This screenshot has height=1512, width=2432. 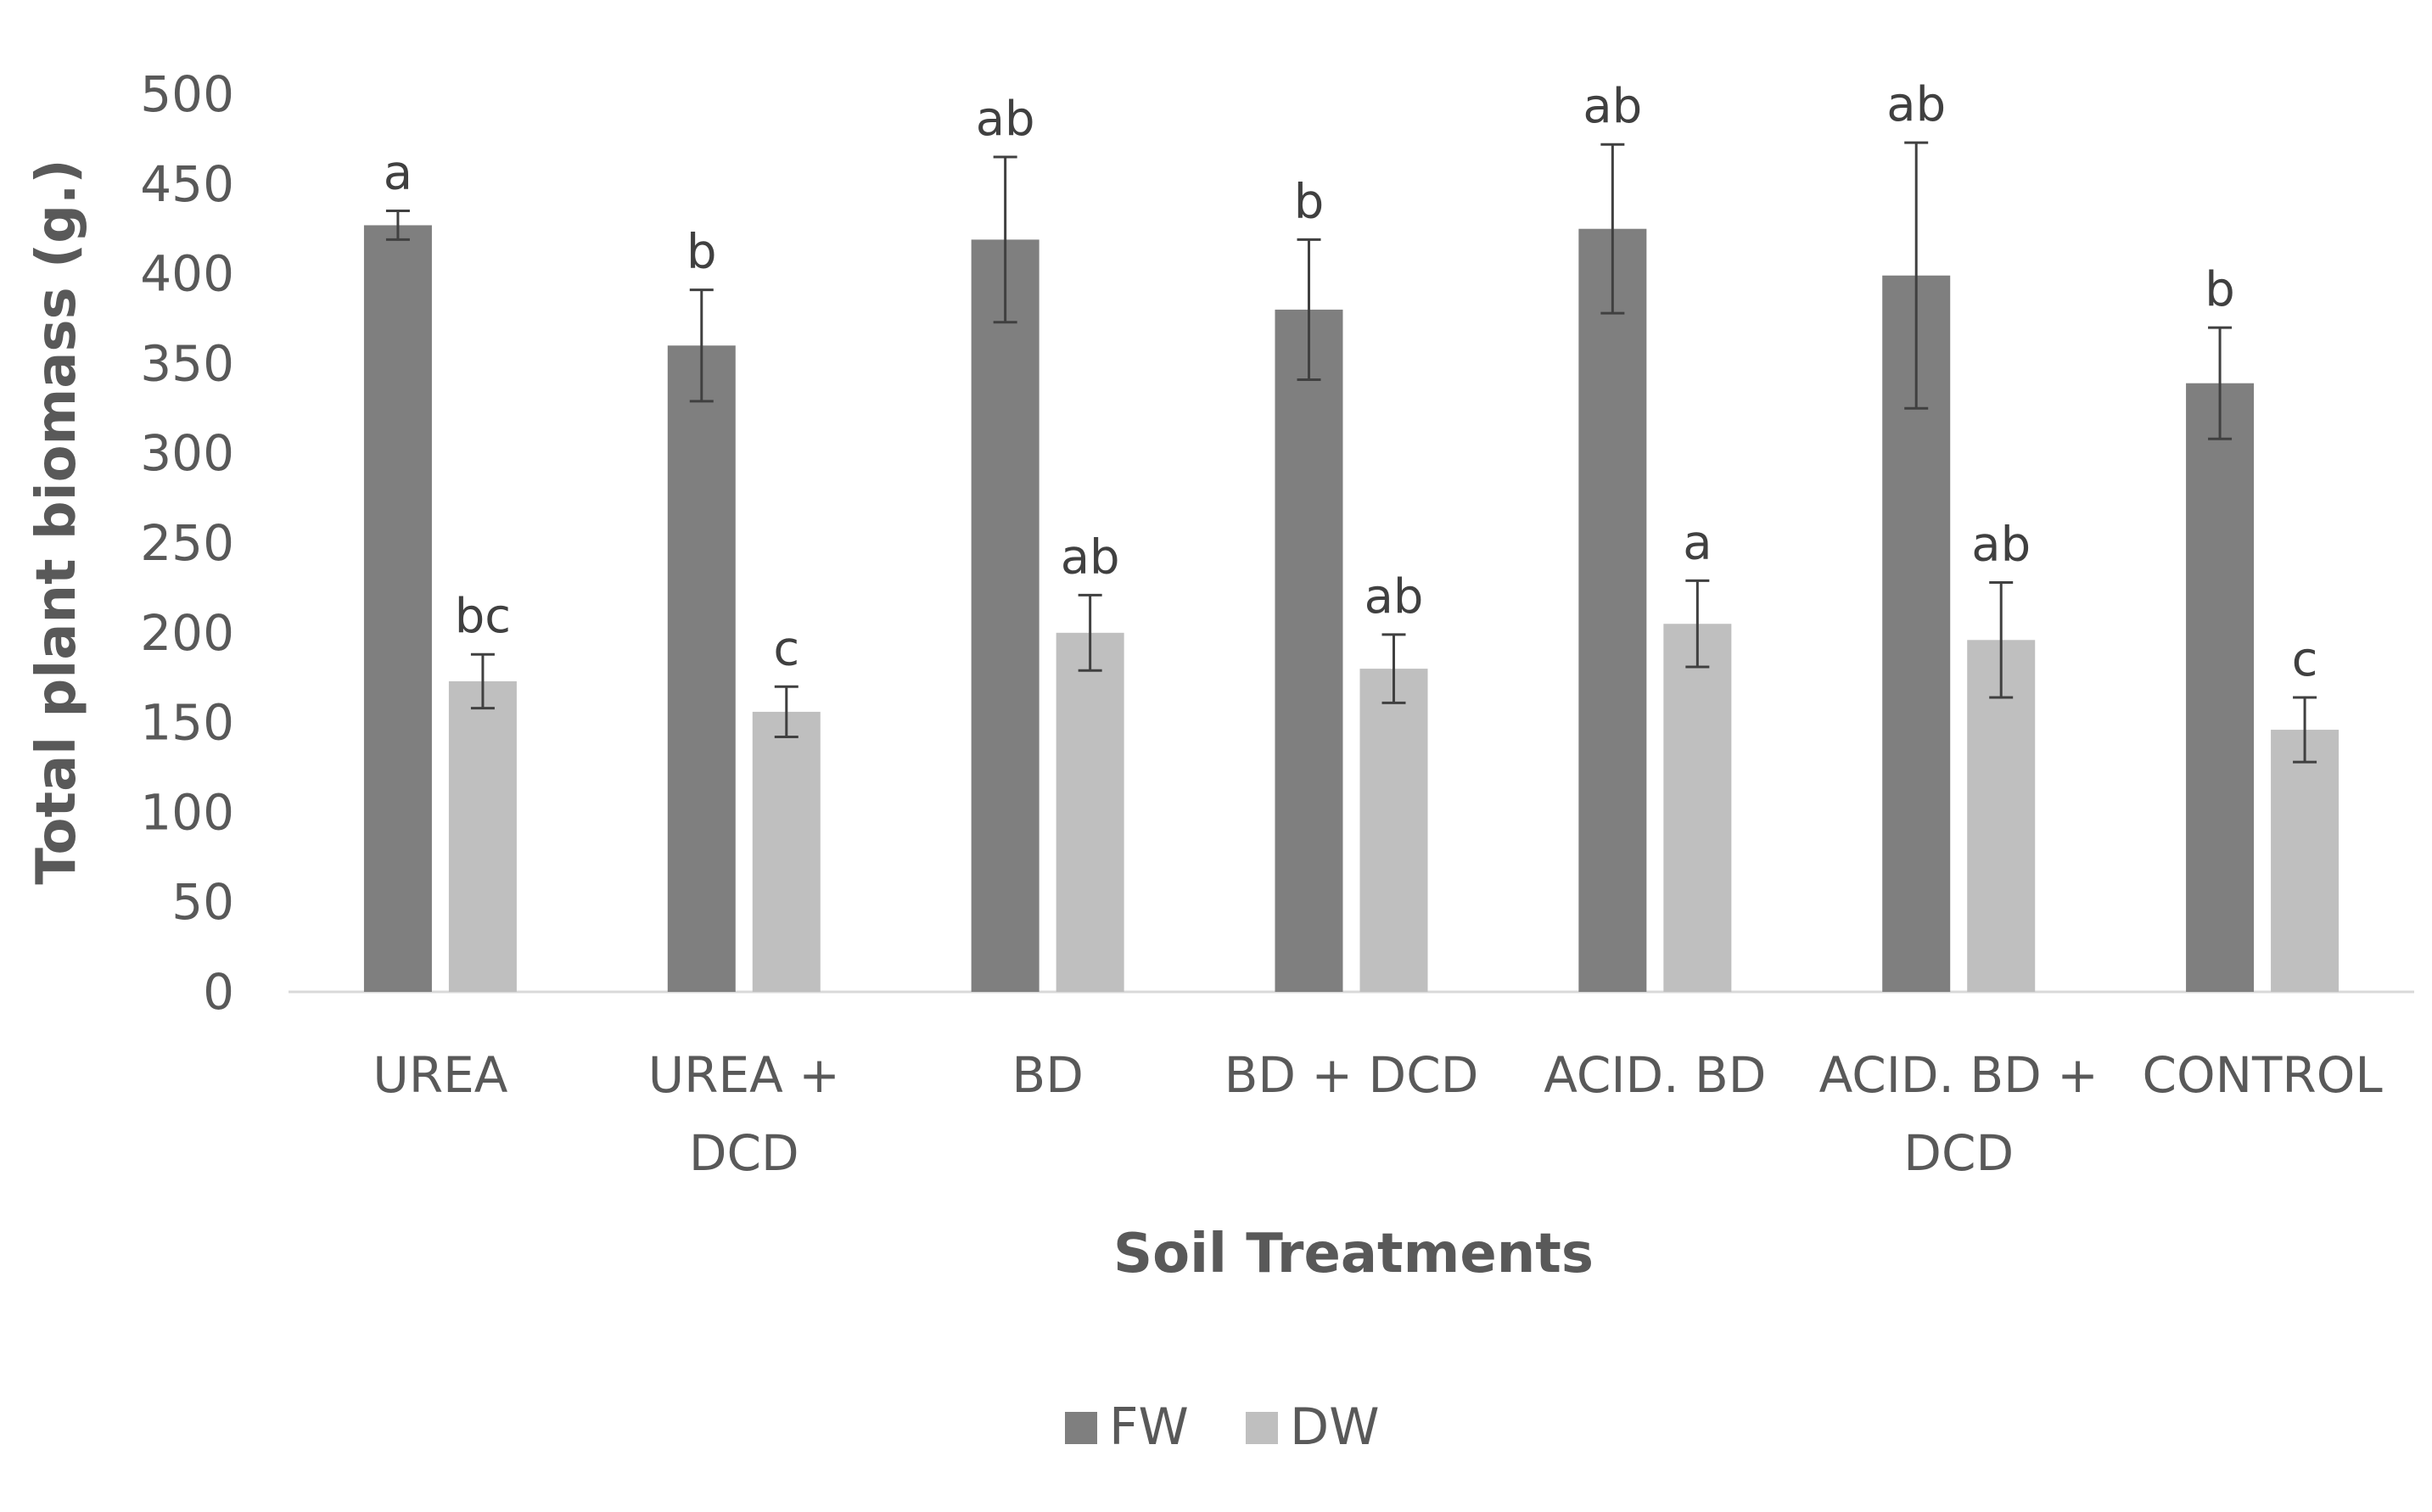 What do you see at coordinates (187, 453) in the screenshot?
I see `y-tick-label: 300` at bounding box center [187, 453].